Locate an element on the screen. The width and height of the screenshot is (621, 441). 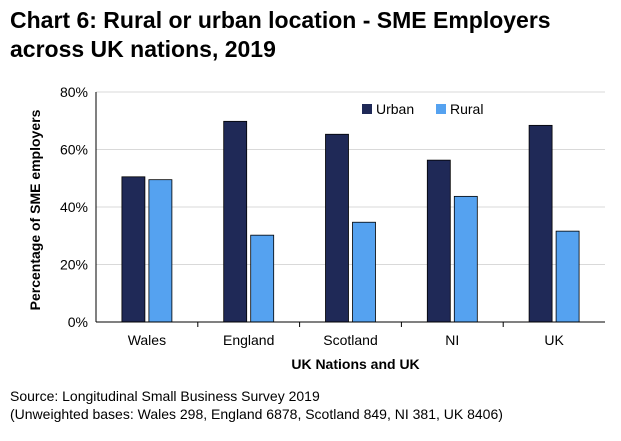
bar-urban-wales is located at coordinates (133, 249).